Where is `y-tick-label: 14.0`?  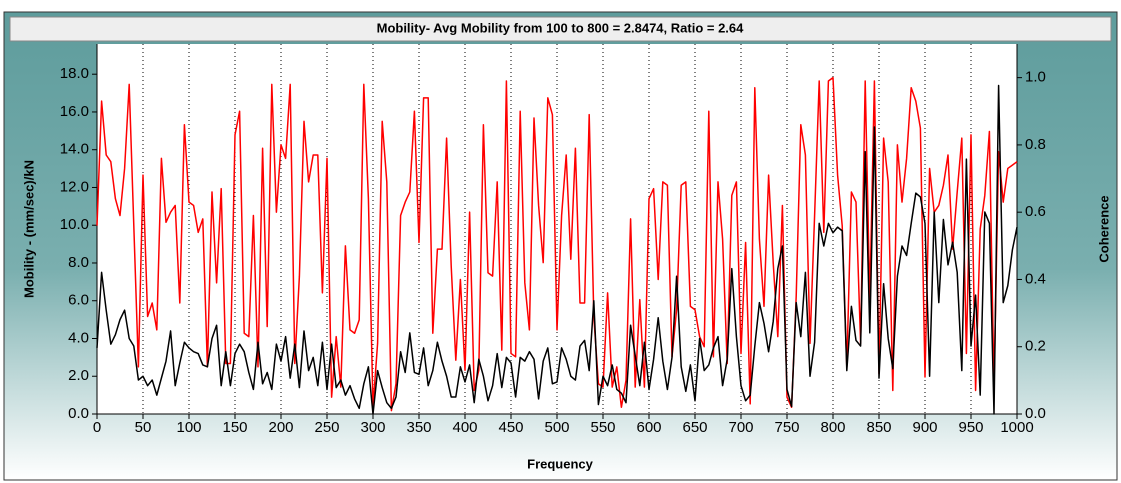
y-tick-label: 14.0 is located at coordinates (74, 149).